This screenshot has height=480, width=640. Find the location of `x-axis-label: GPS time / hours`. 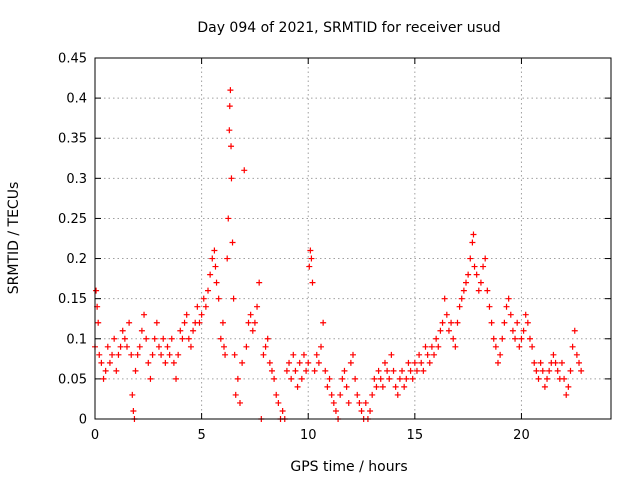

x-axis-label: GPS time / hours is located at coordinates (348, 467).